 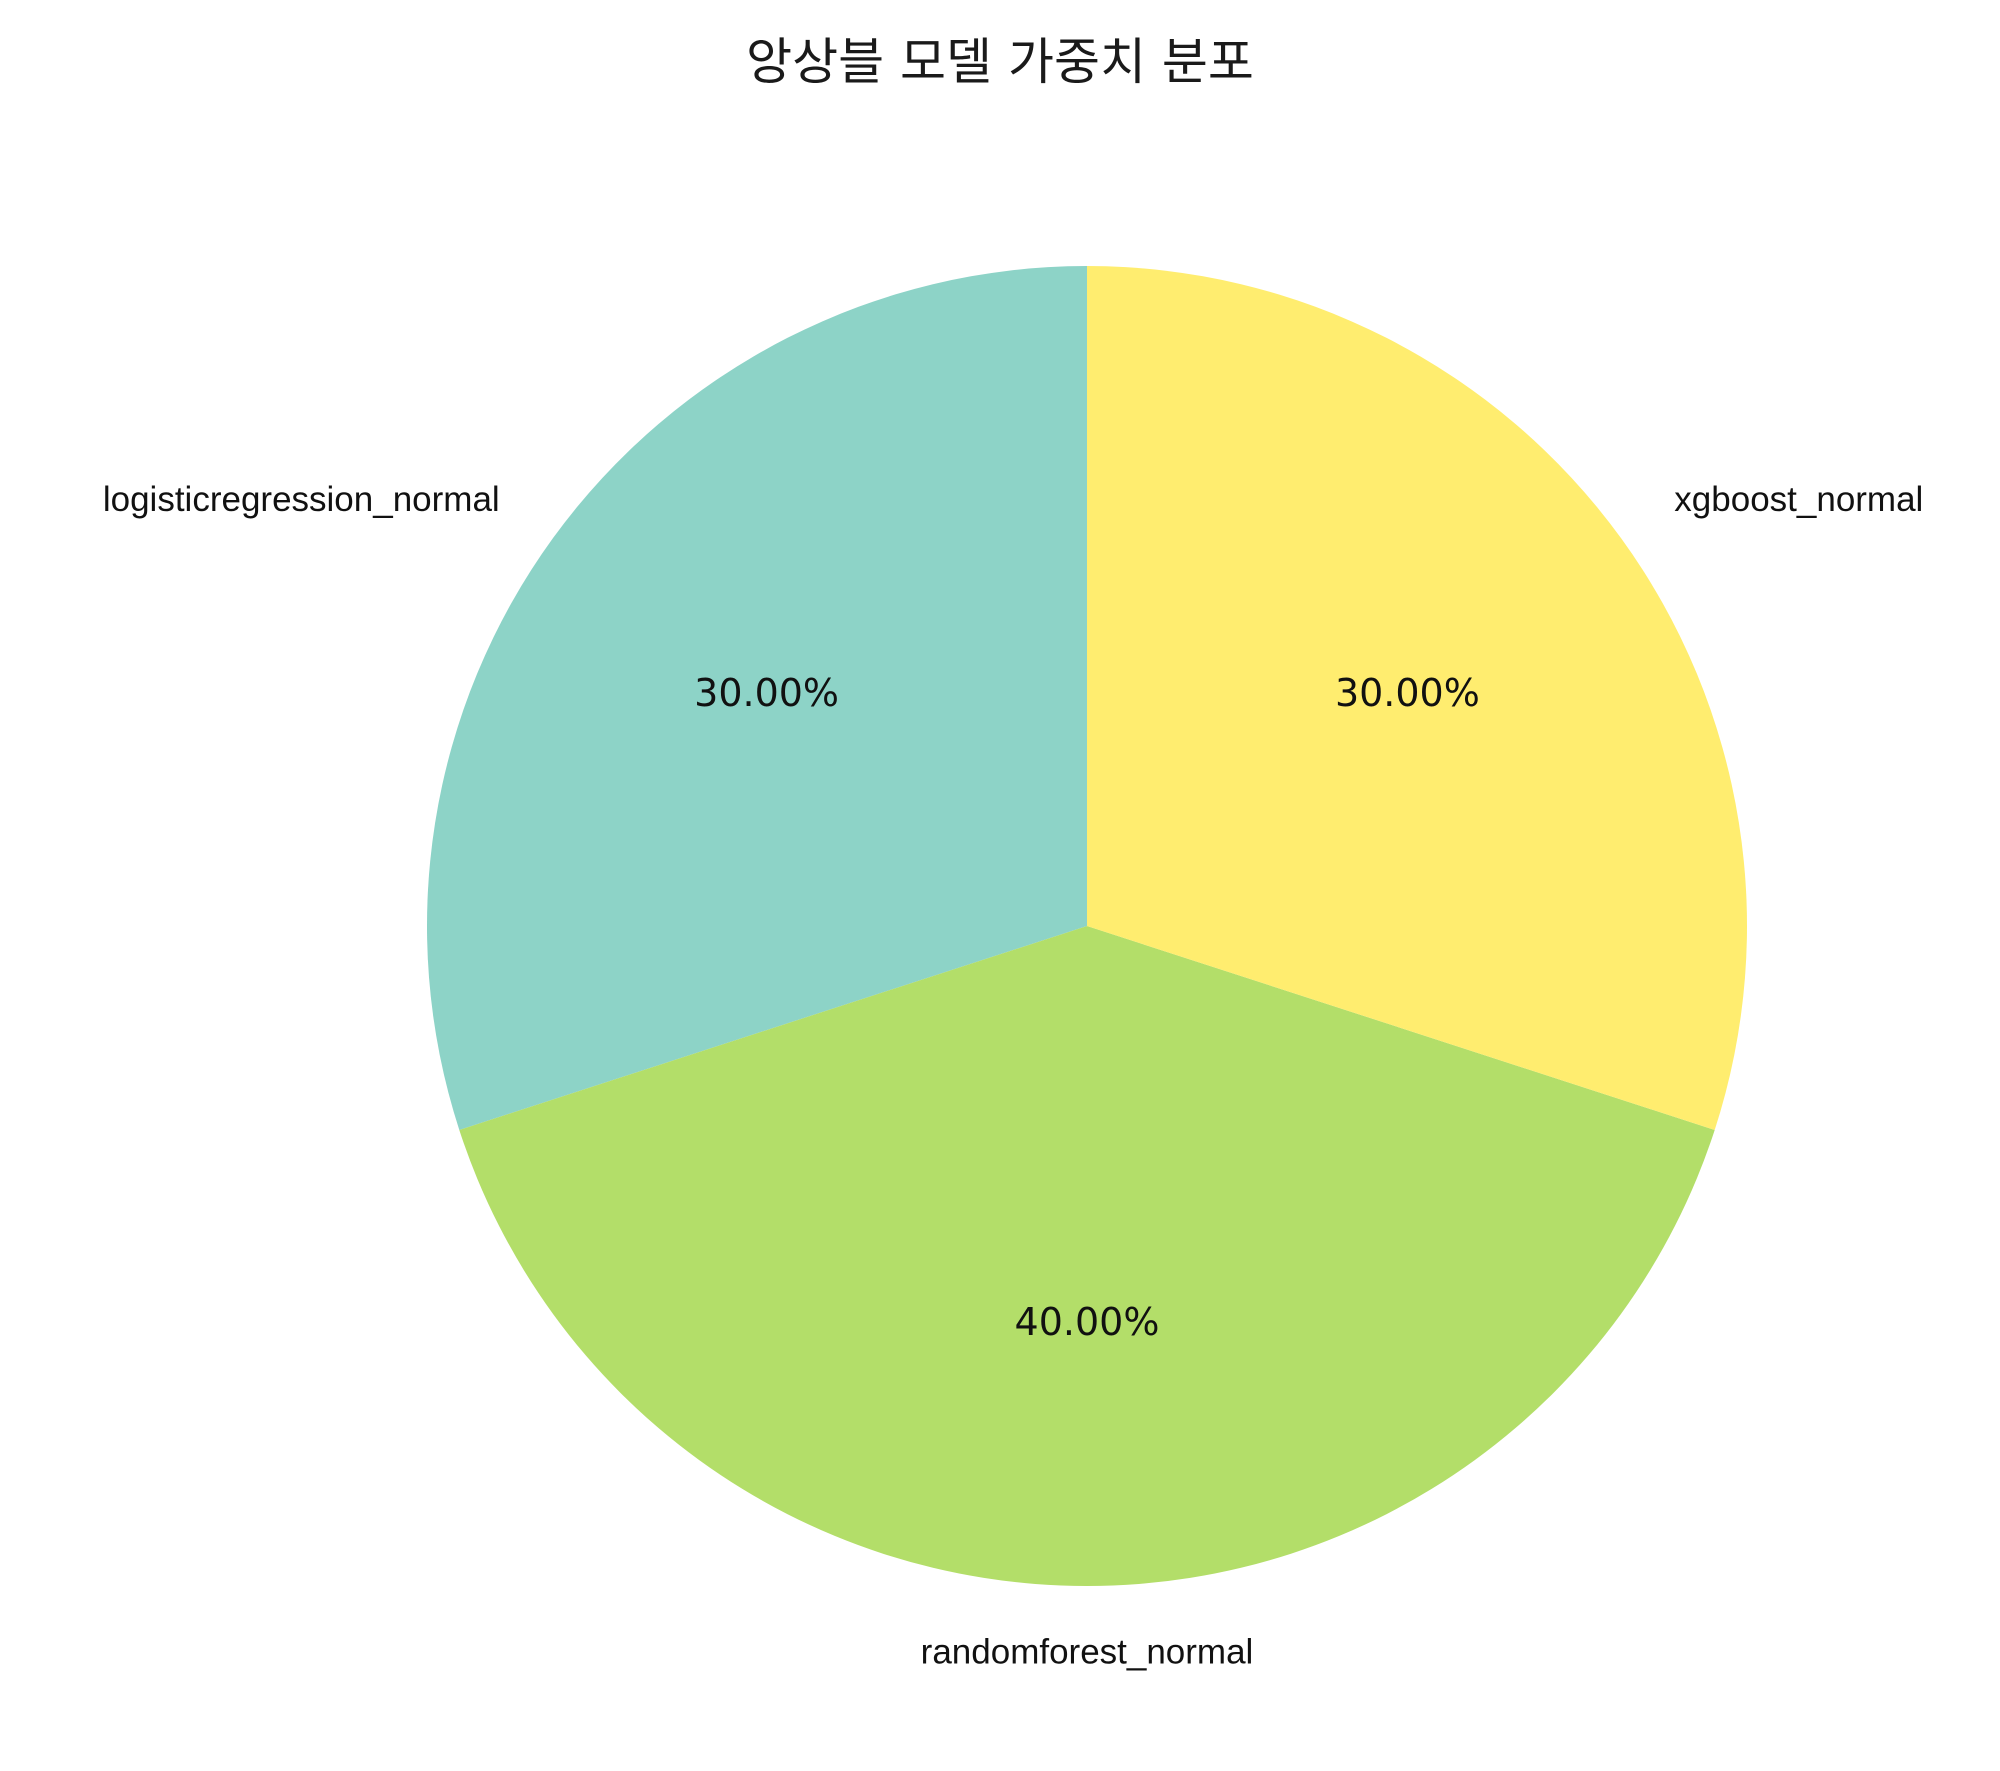 What do you see at coordinates (1087, 1652) in the screenshot?
I see `slice-label: randomforest_normal` at bounding box center [1087, 1652].